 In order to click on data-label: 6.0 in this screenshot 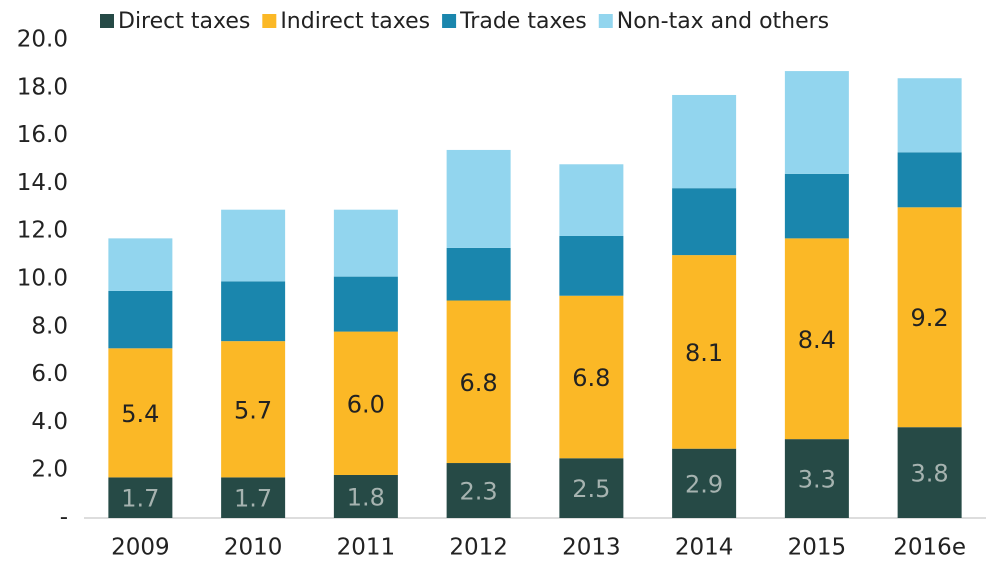, I will do `click(366, 404)`.